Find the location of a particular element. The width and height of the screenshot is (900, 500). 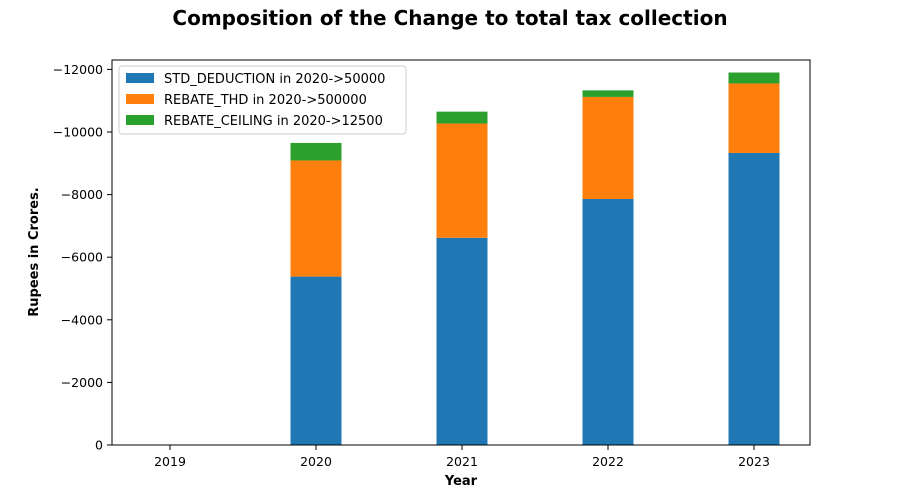

bar-rebate-ceiling-2020 is located at coordinates (316, 151).